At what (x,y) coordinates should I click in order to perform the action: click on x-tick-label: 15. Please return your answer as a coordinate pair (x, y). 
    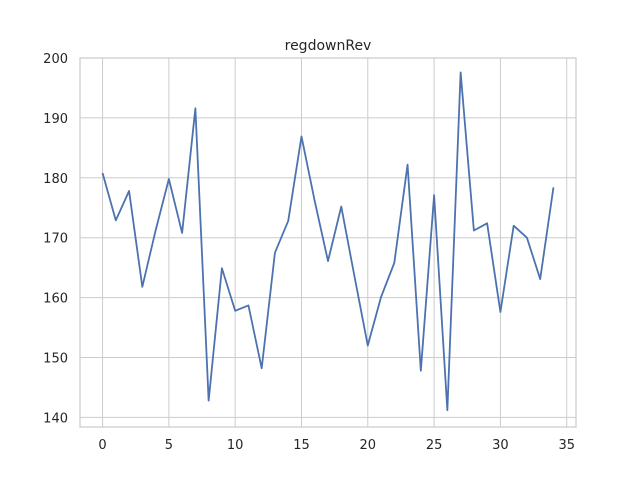
    Looking at the image, I should click on (301, 445).